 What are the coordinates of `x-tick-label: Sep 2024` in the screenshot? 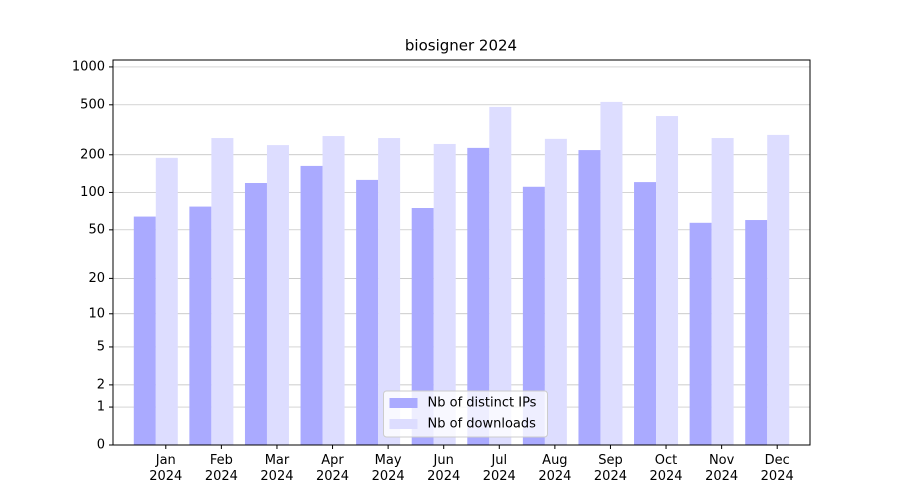 It's located at (610, 468).